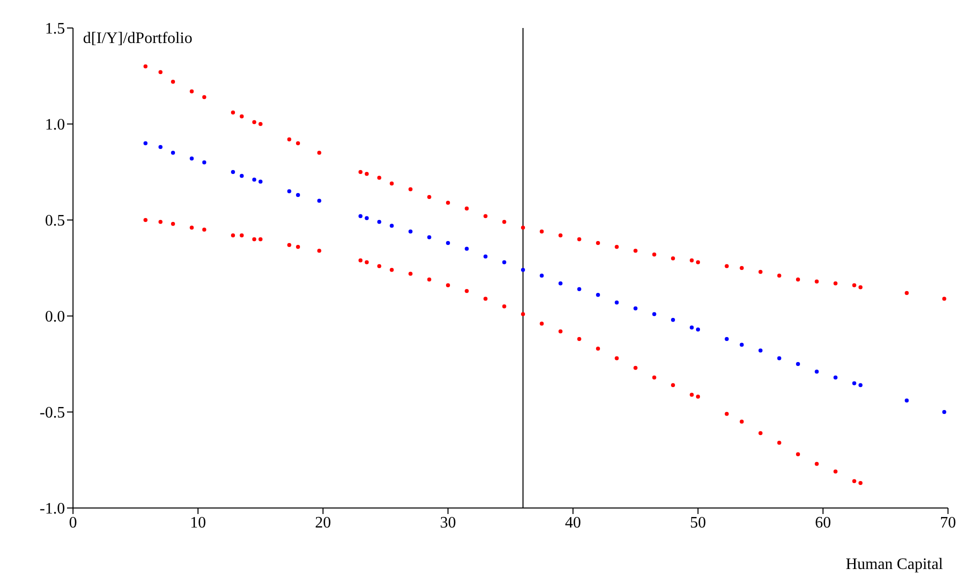 This screenshot has width=978, height=580. What do you see at coordinates (323, 523) in the screenshot?
I see `x-tick-label: 20` at bounding box center [323, 523].